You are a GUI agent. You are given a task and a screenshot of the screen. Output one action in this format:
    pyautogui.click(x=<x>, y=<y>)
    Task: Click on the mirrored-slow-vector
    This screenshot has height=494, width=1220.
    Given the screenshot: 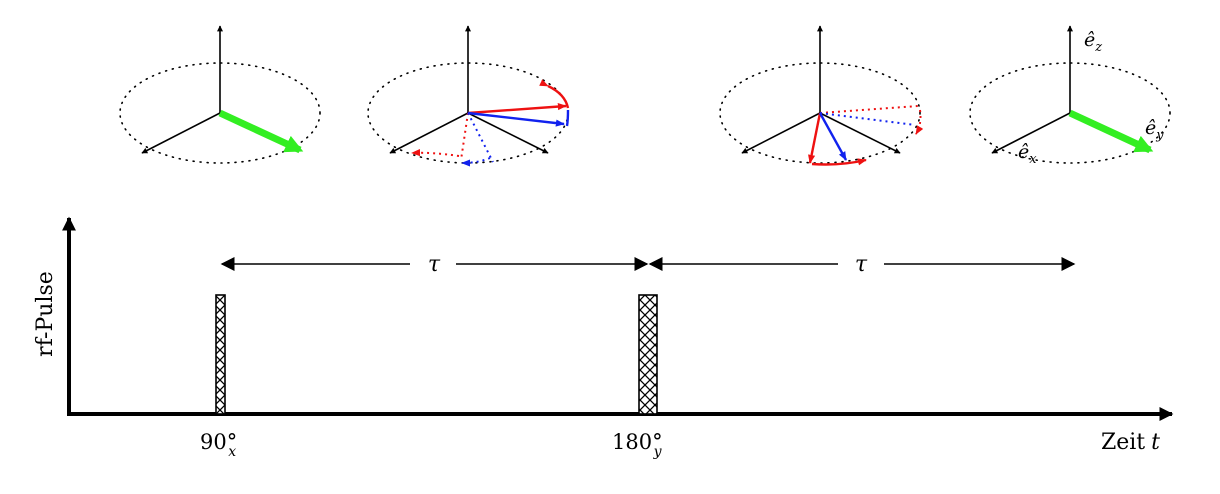 What is the action you would take?
    pyautogui.click(x=480, y=137)
    